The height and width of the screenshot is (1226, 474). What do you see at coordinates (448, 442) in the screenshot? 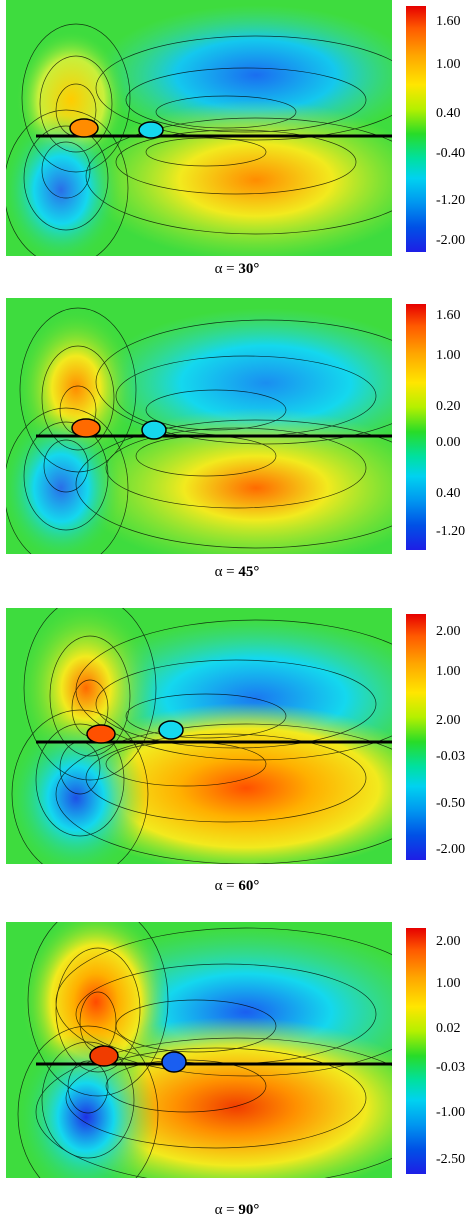
I see `colorbar-tick: 0.00` at bounding box center [448, 442].